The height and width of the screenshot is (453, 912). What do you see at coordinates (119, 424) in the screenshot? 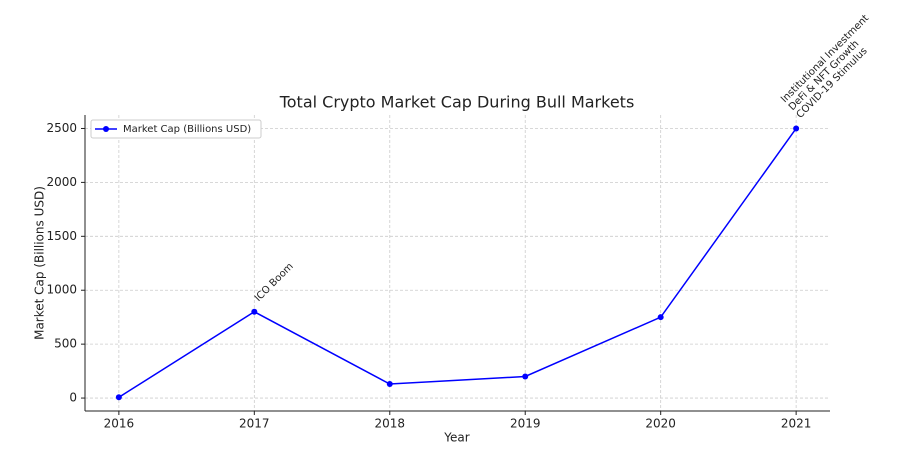
I see `x-tick-label: 2016` at bounding box center [119, 424].